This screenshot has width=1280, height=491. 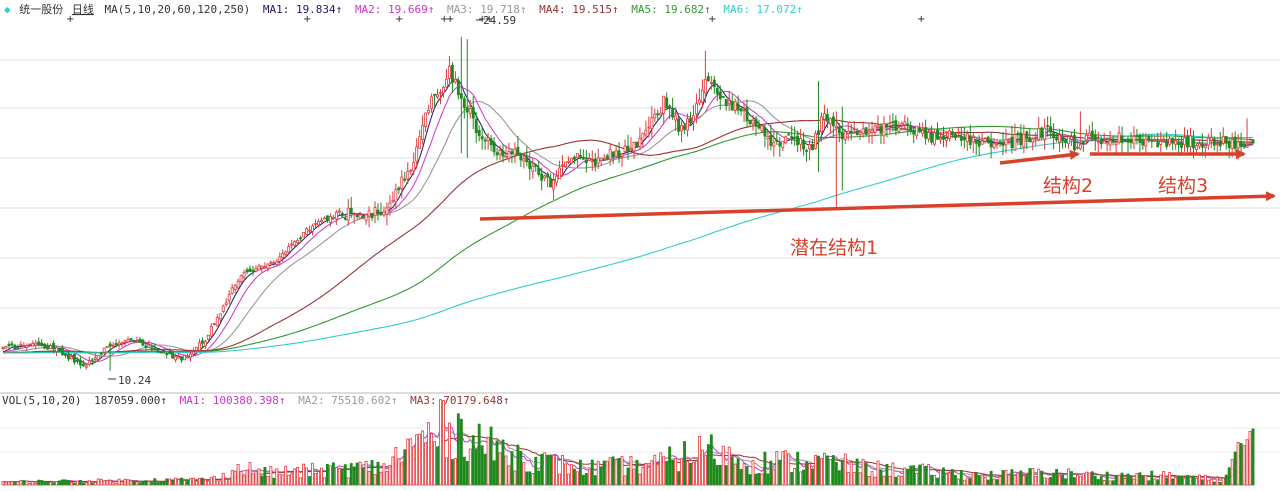 What do you see at coordinates (83, 9) in the screenshot?
I see `period-label: 日线` at bounding box center [83, 9].